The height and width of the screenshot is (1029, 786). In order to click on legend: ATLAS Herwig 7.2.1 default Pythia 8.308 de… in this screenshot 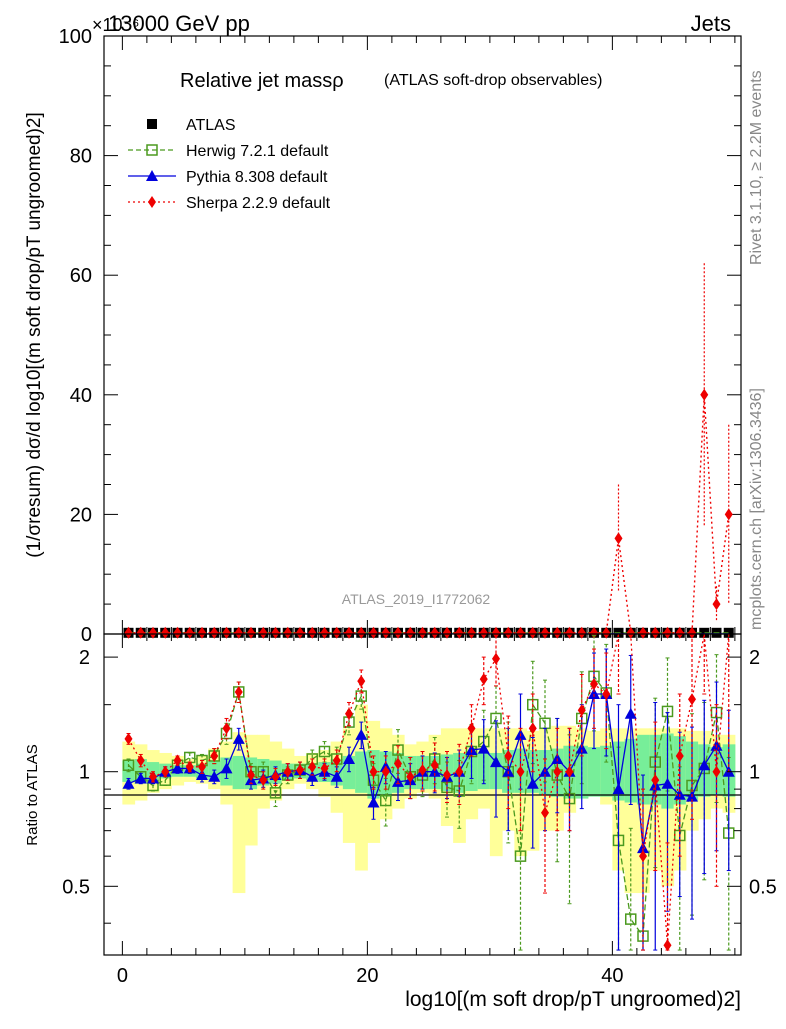, I will do `click(229, 164)`.